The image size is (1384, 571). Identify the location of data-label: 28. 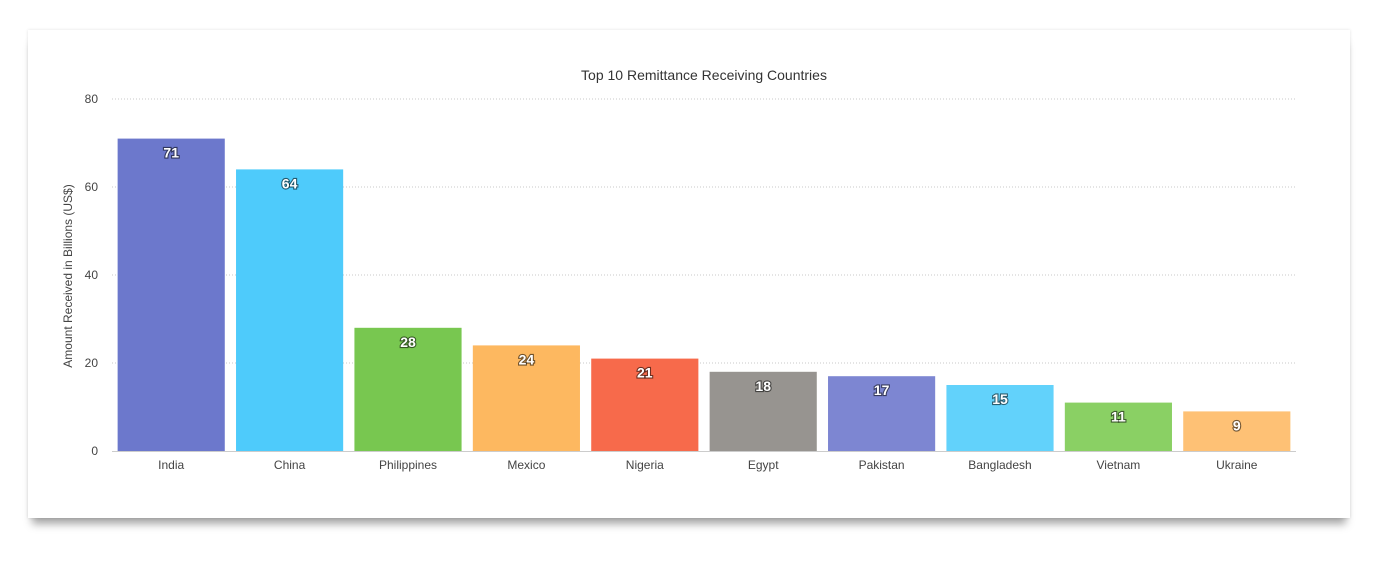
(408, 342).